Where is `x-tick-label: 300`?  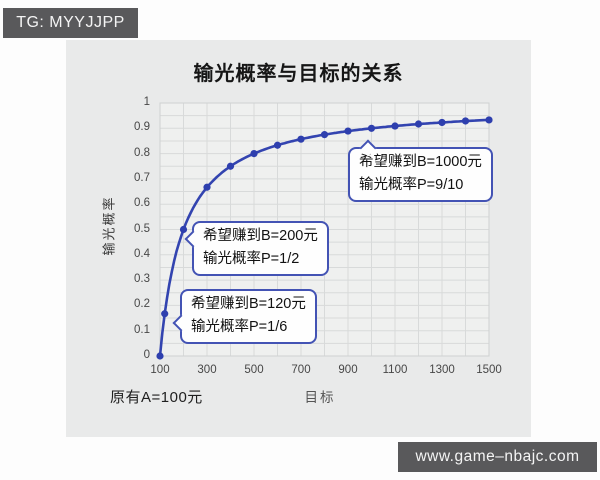 x-tick-label: 300 is located at coordinates (207, 370).